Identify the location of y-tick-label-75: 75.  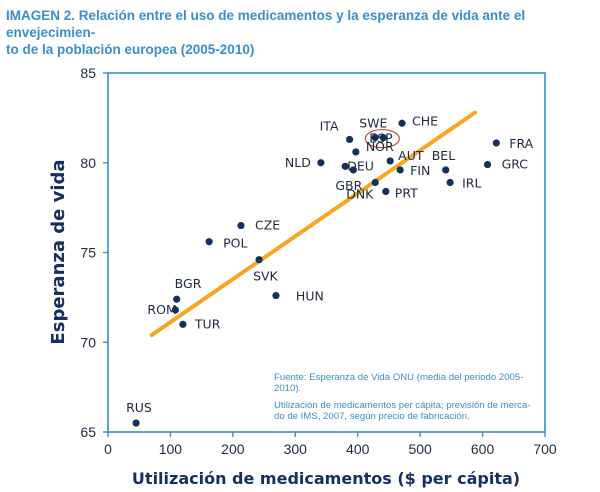
(88, 253).